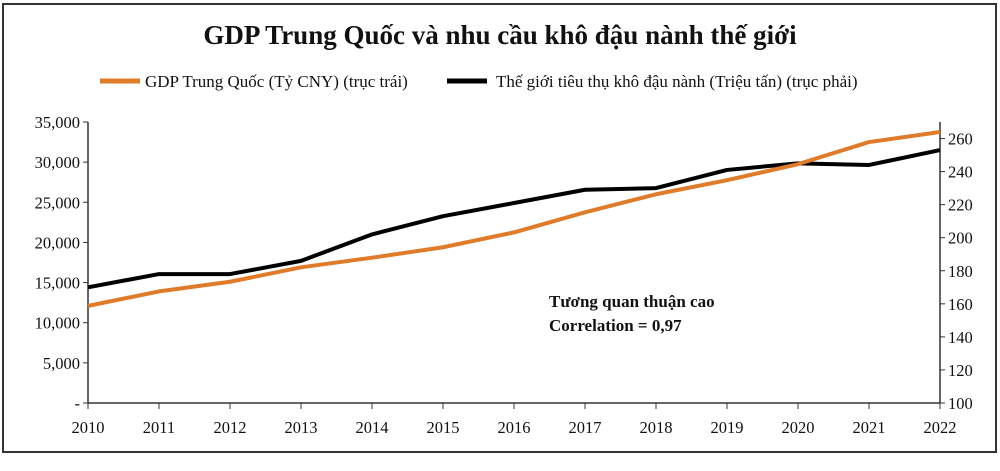 This screenshot has height=471, width=1000. What do you see at coordinates (632, 301) in the screenshot?
I see `annotation-correlation-title: Tương quan thuận cao` at bounding box center [632, 301].